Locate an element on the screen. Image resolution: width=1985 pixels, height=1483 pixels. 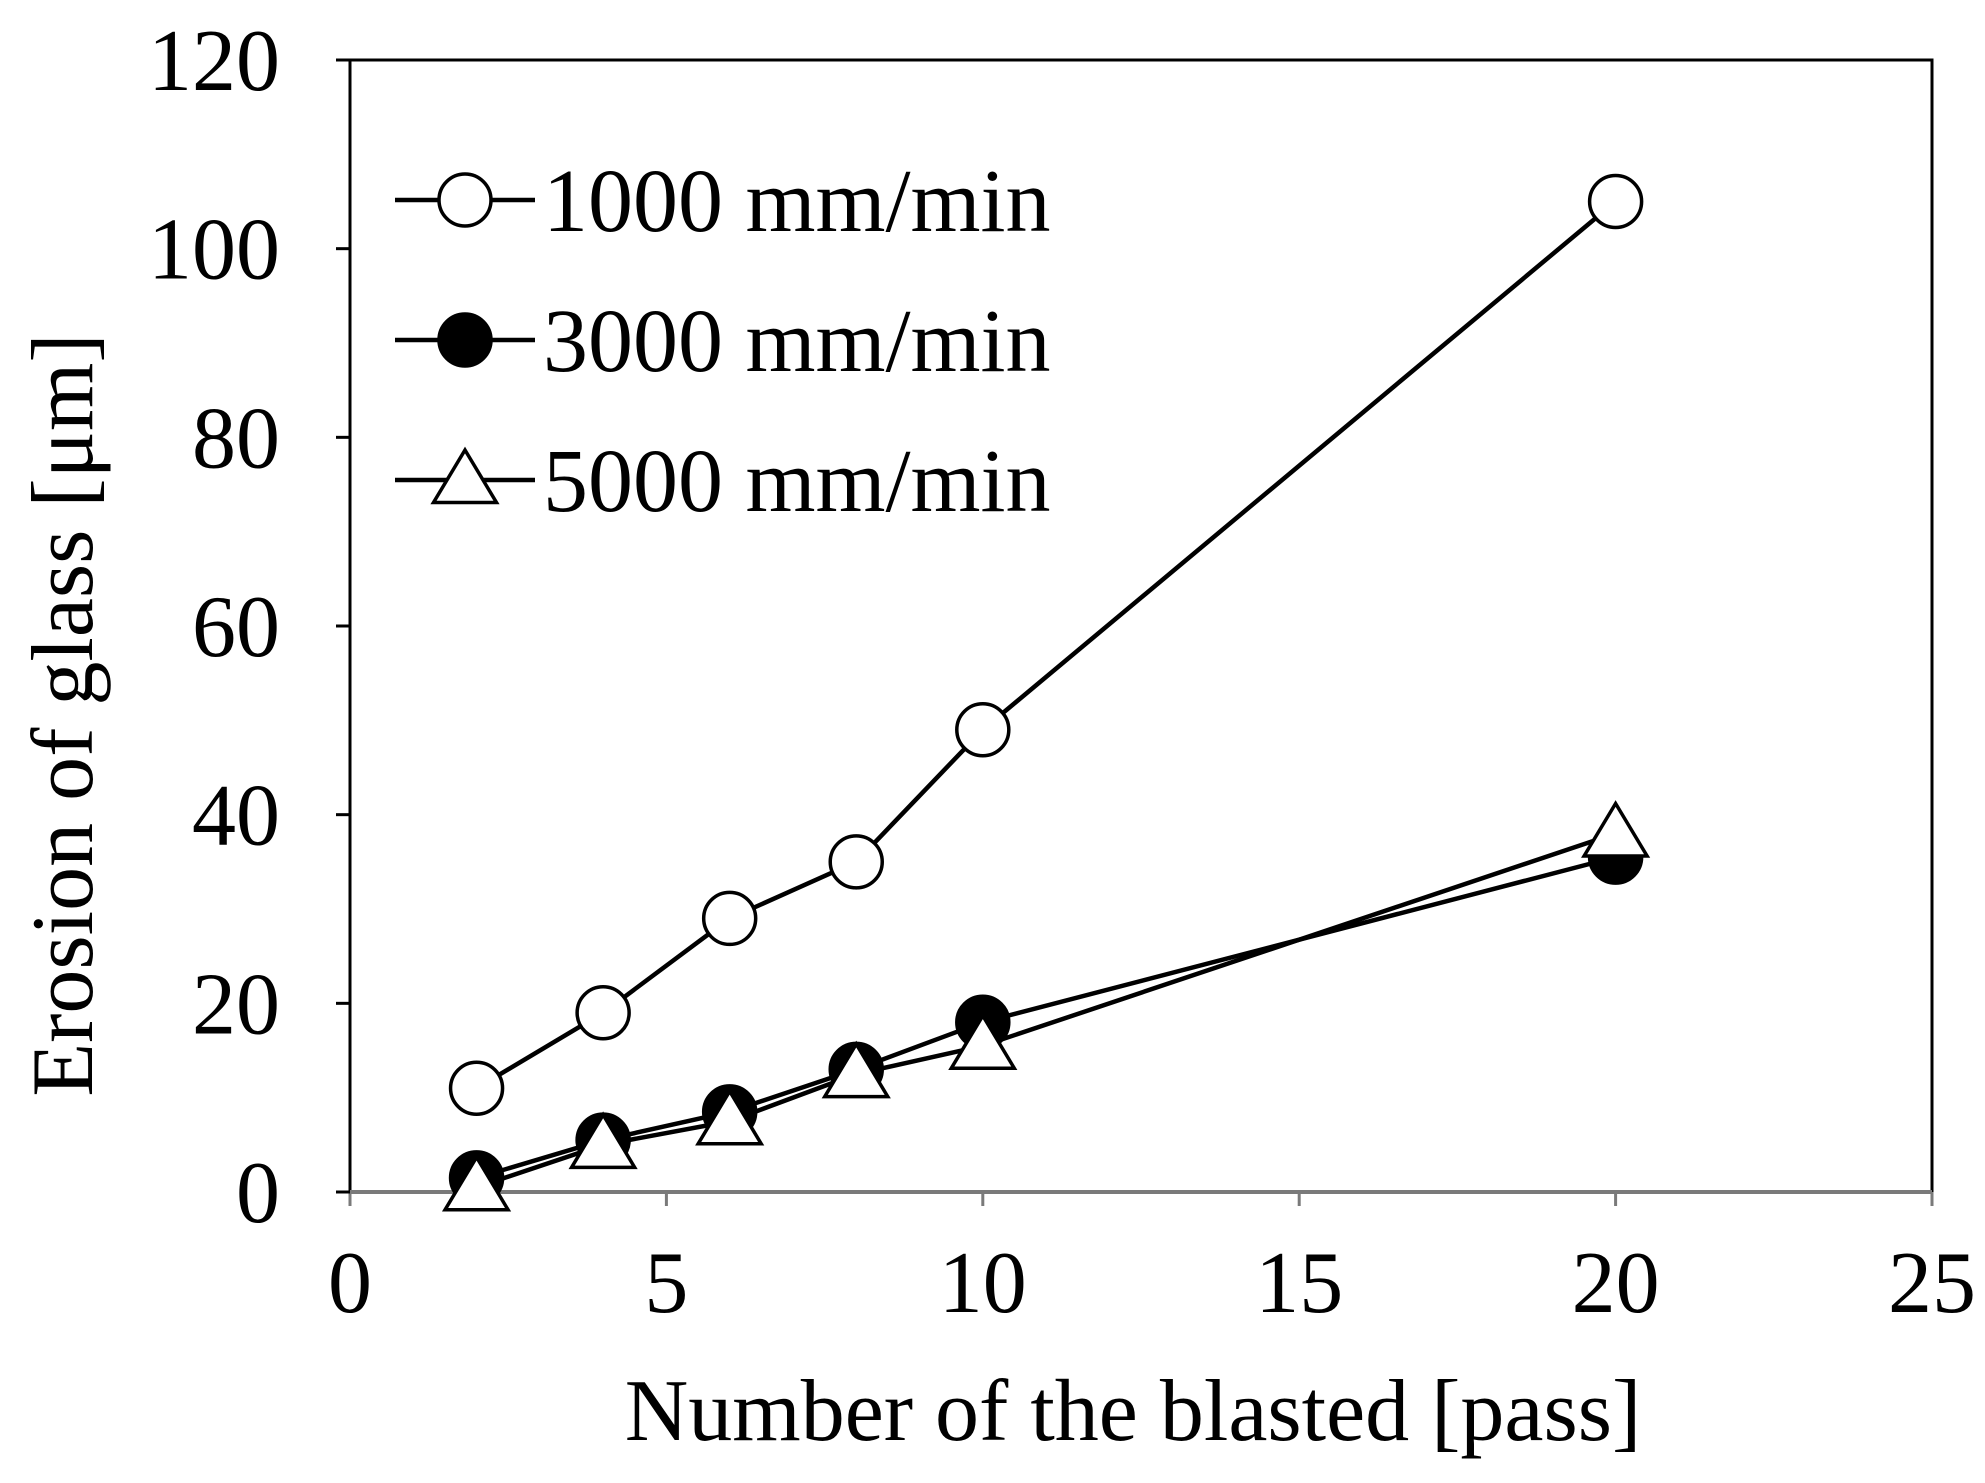
x-tick-label: 15 is located at coordinates (1299, 1283).